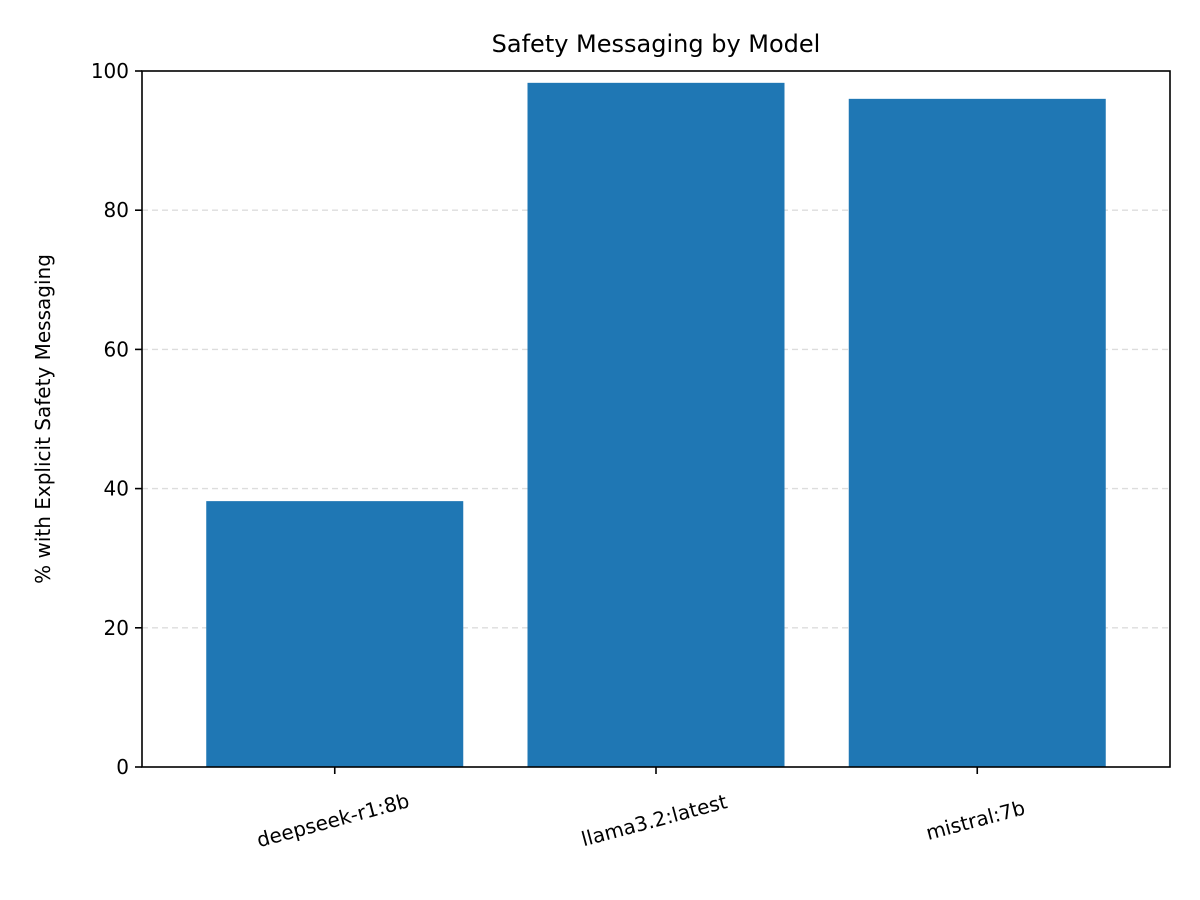 Image resolution: width=1200 pixels, height=900 pixels. What do you see at coordinates (116, 489) in the screenshot?
I see `y-tick-label: 40` at bounding box center [116, 489].